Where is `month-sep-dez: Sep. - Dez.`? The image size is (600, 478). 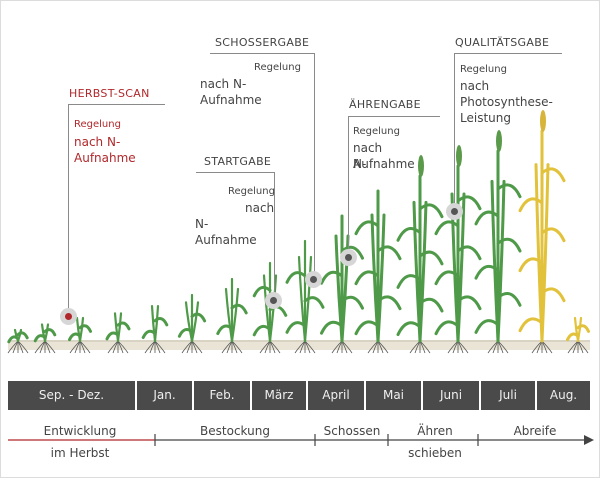 month-sep-dez: Sep. - Dez. is located at coordinates (71, 395).